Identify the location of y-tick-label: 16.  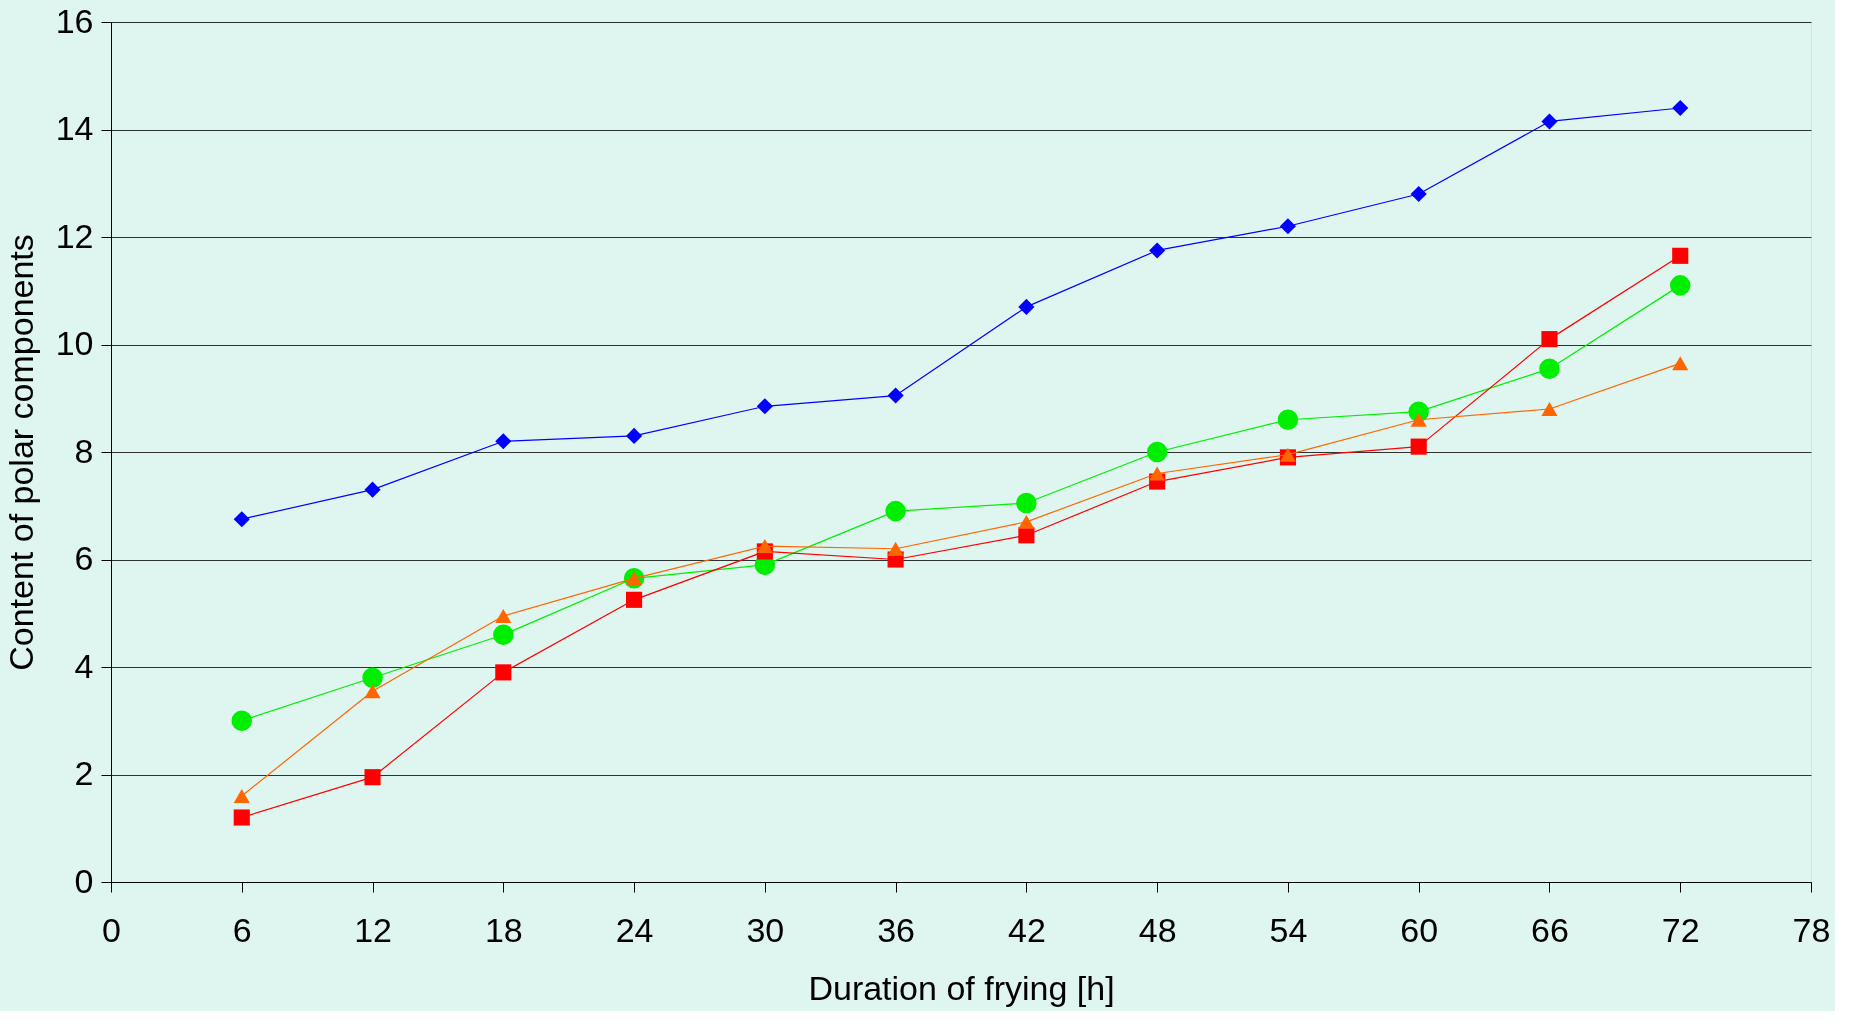
(74, 20).